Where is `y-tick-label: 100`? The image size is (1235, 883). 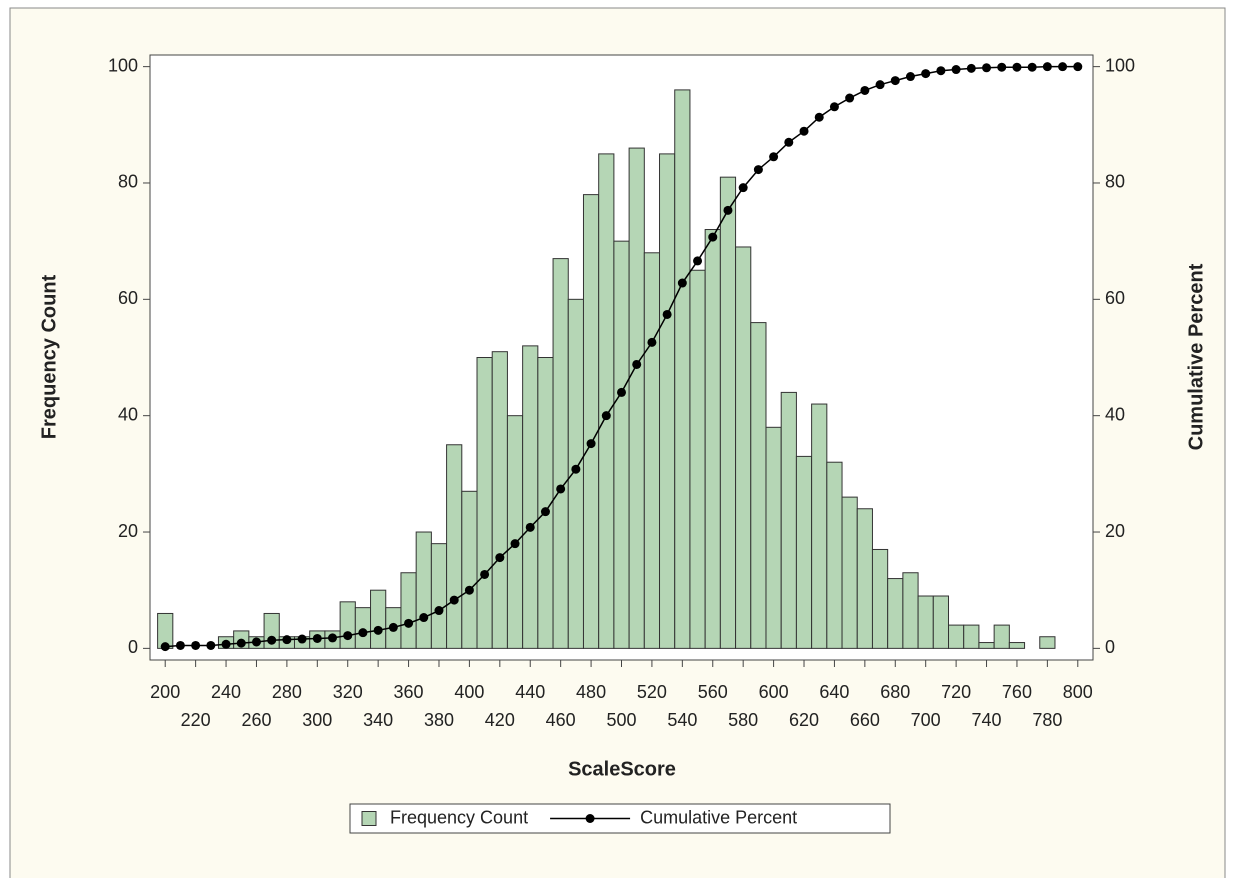
y-tick-label: 100 is located at coordinates (123, 65).